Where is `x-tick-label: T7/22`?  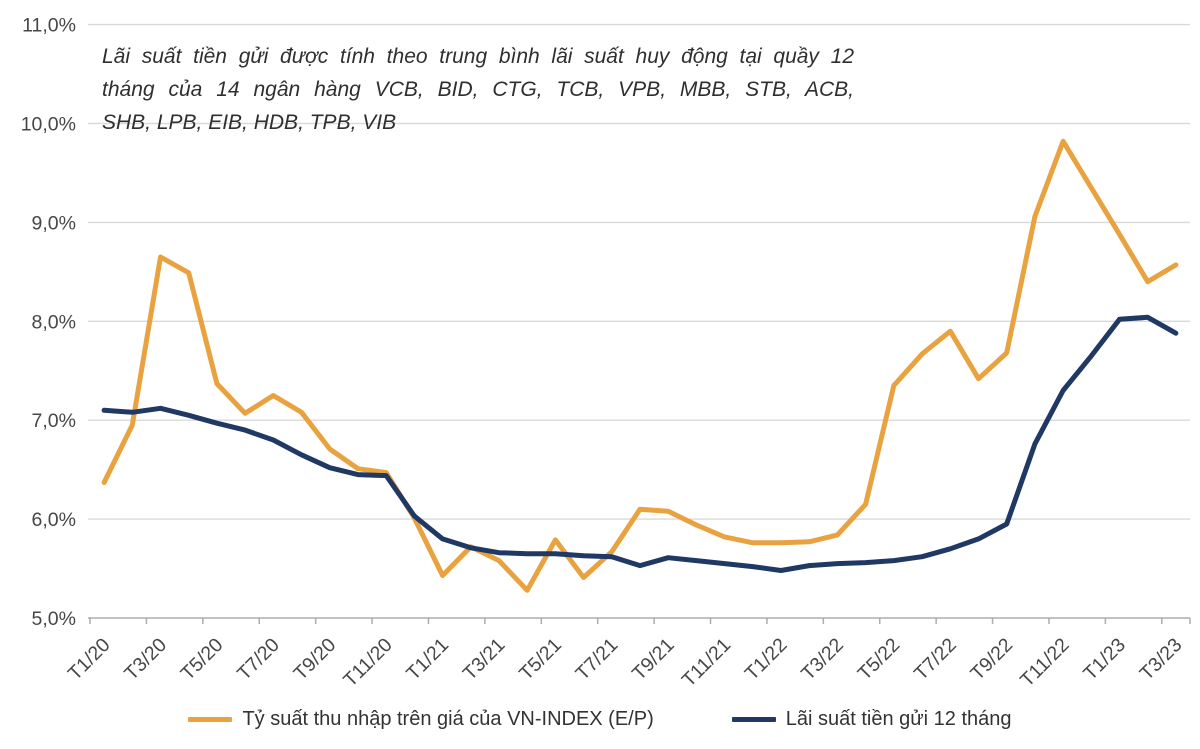
x-tick-label: T7/22 is located at coordinates (935, 659).